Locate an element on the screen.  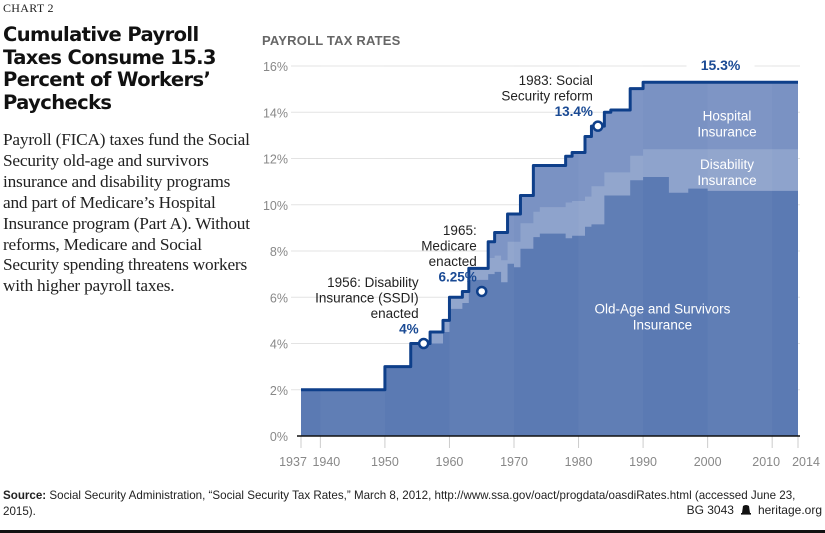
chart-number-label: CHART 2 is located at coordinates (28, 8).